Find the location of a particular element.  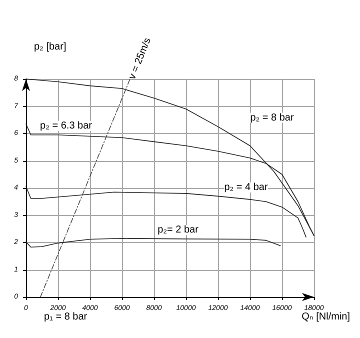

series-label: p₂ = 6.3 bar is located at coordinates (66, 126).